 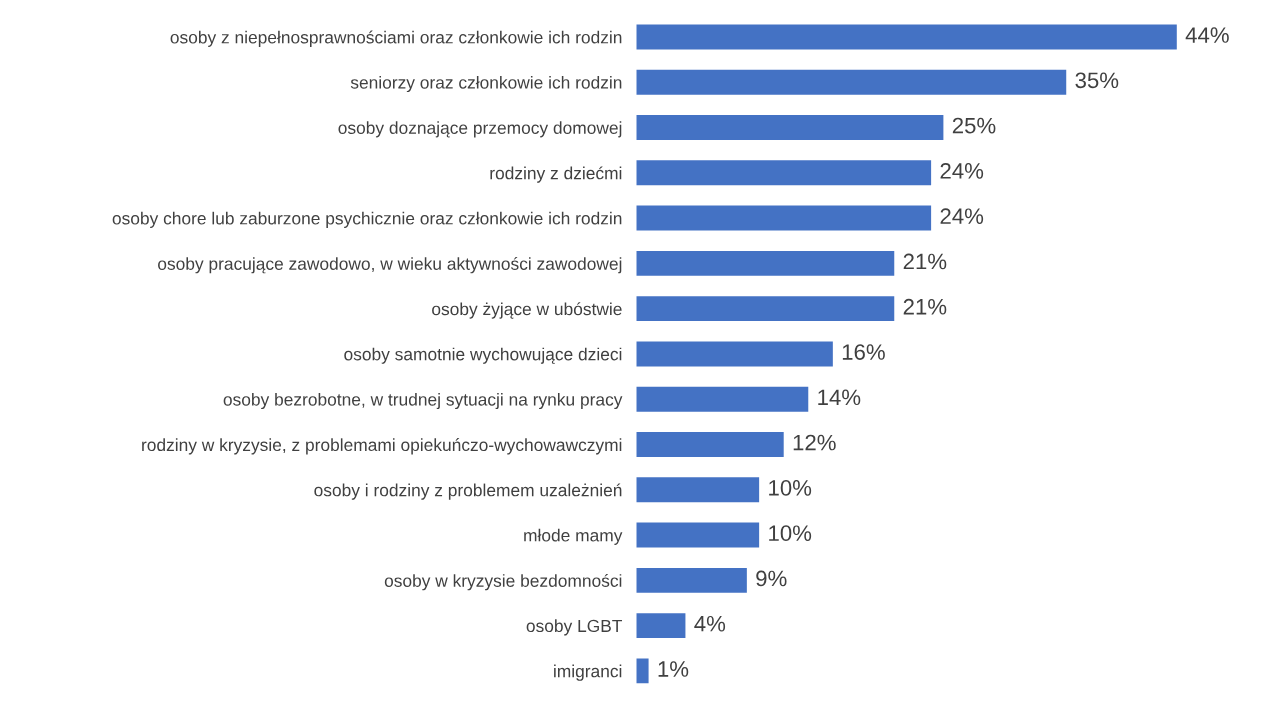 What do you see at coordinates (574, 627) in the screenshot?
I see `y-tick-label: osoby LGBT` at bounding box center [574, 627].